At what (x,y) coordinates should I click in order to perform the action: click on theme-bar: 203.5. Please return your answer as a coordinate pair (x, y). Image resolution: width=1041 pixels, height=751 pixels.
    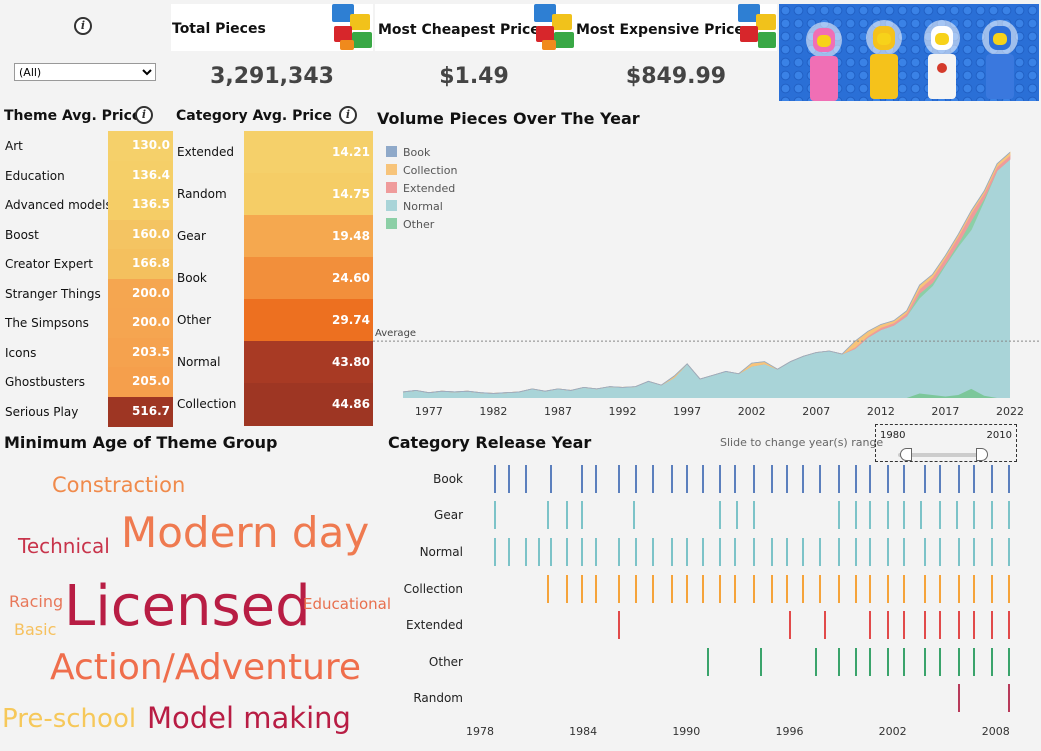
    Looking at the image, I should click on (140, 352).